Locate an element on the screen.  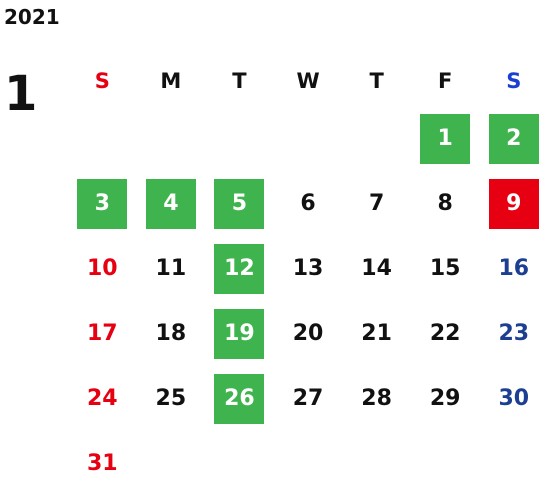
day-number: 24 is located at coordinates (102, 398).